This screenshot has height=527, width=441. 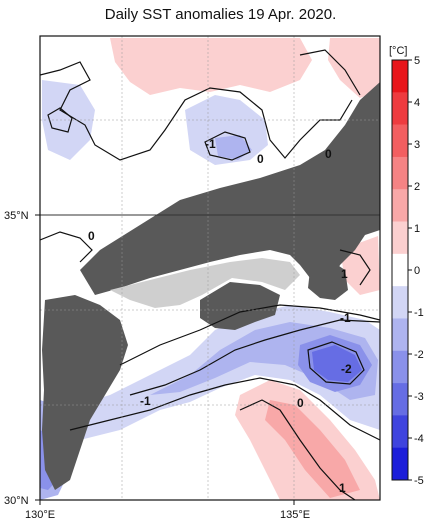 What do you see at coordinates (66, 247) in the screenshot?
I see `contour-zero-west` at bounding box center [66, 247].